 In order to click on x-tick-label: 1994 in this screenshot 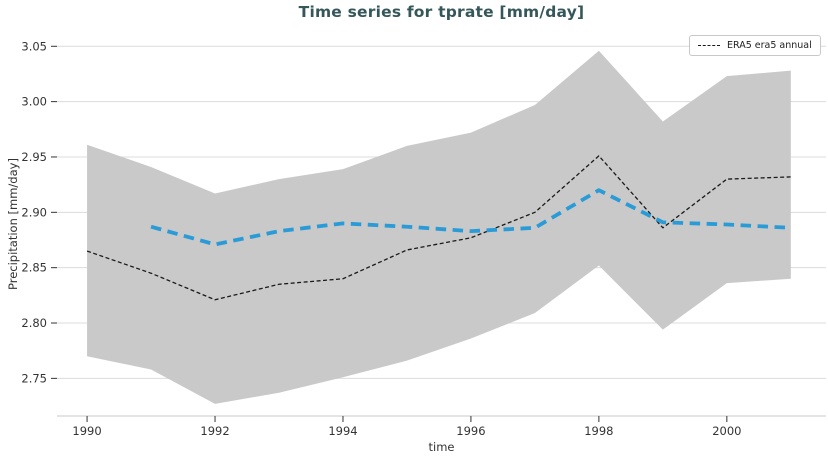, I will do `click(342, 431)`.